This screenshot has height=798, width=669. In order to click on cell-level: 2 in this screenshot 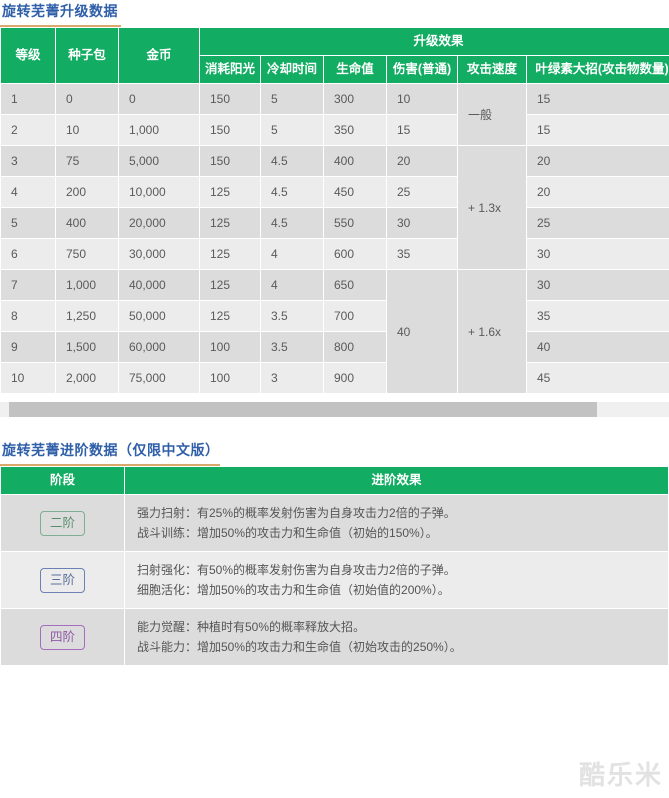, I will do `click(28, 130)`.